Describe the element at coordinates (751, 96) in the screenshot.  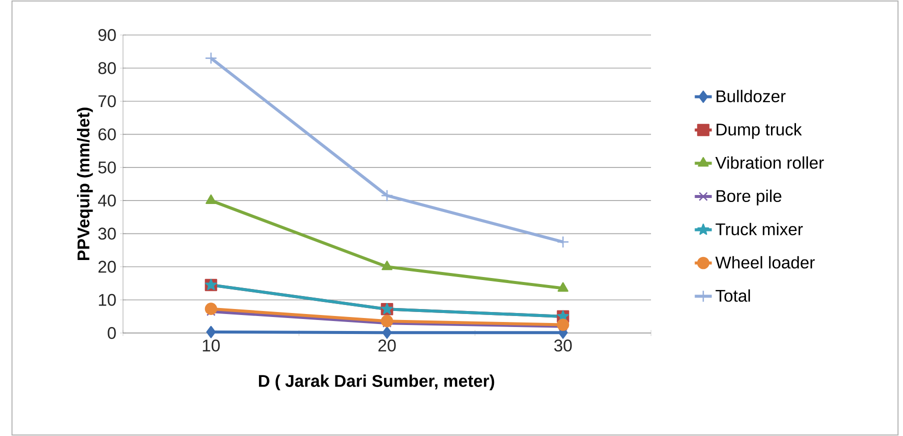
I see `legend-label: Bulldozer` at that location.